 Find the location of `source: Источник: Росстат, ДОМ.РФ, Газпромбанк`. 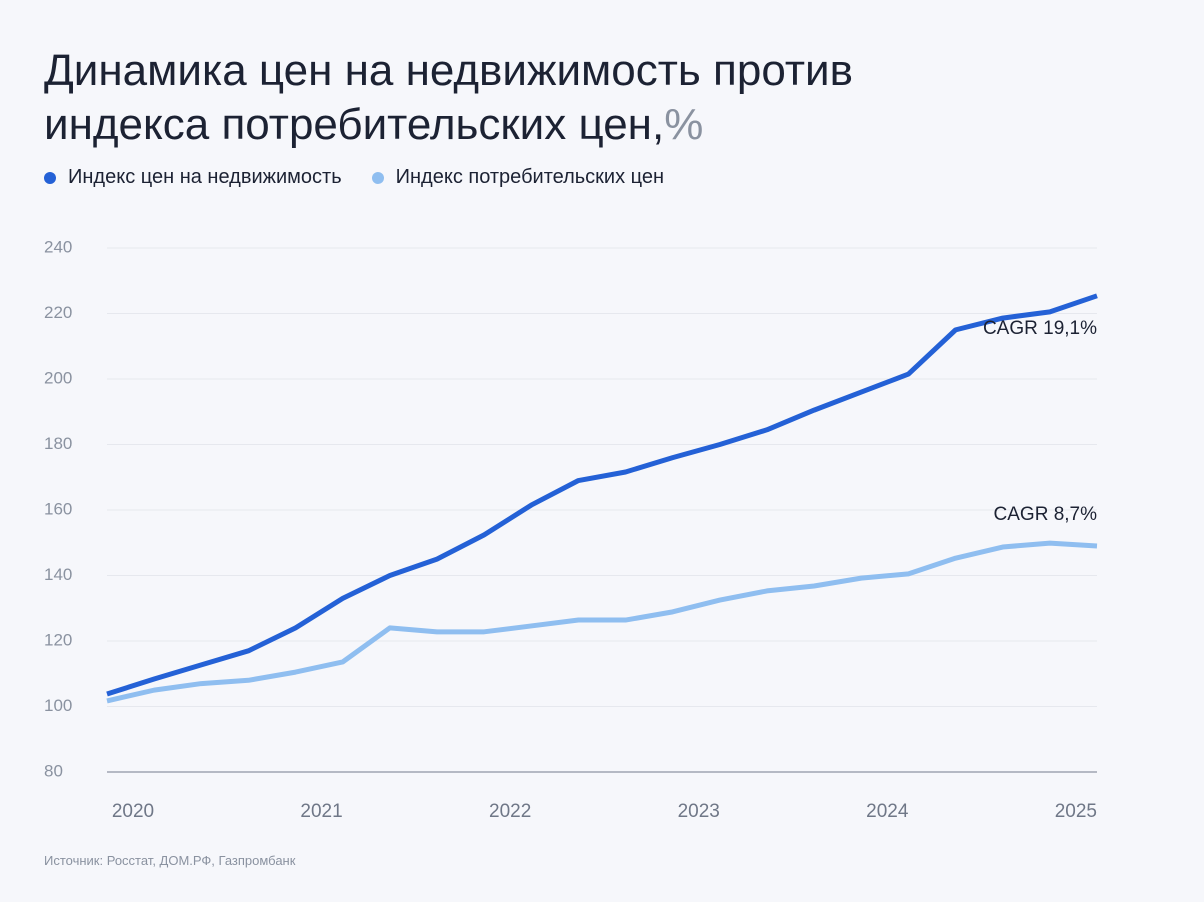

source: Источник: Росстат, ДОМ.РФ, Газпромбанк is located at coordinates (170, 860).